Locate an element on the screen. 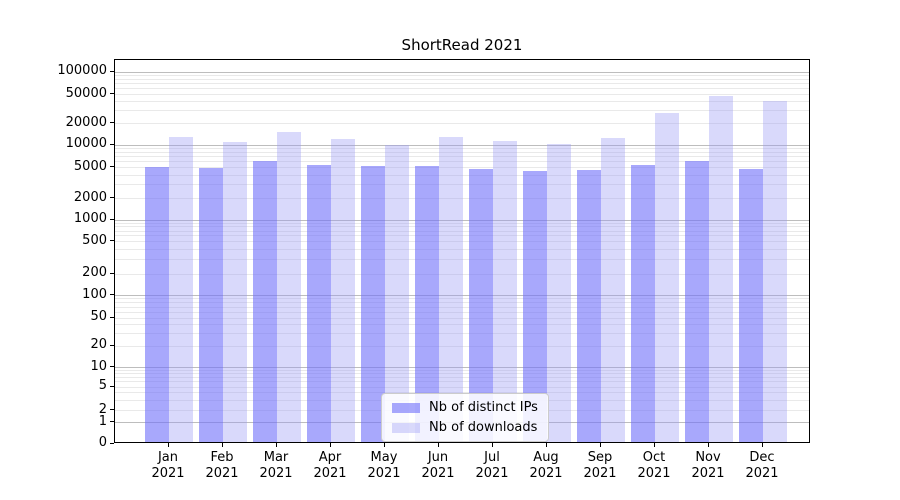 Image resolution: width=900 pixels, height=500 pixels. y-tick-label: 2 is located at coordinates (102, 409).